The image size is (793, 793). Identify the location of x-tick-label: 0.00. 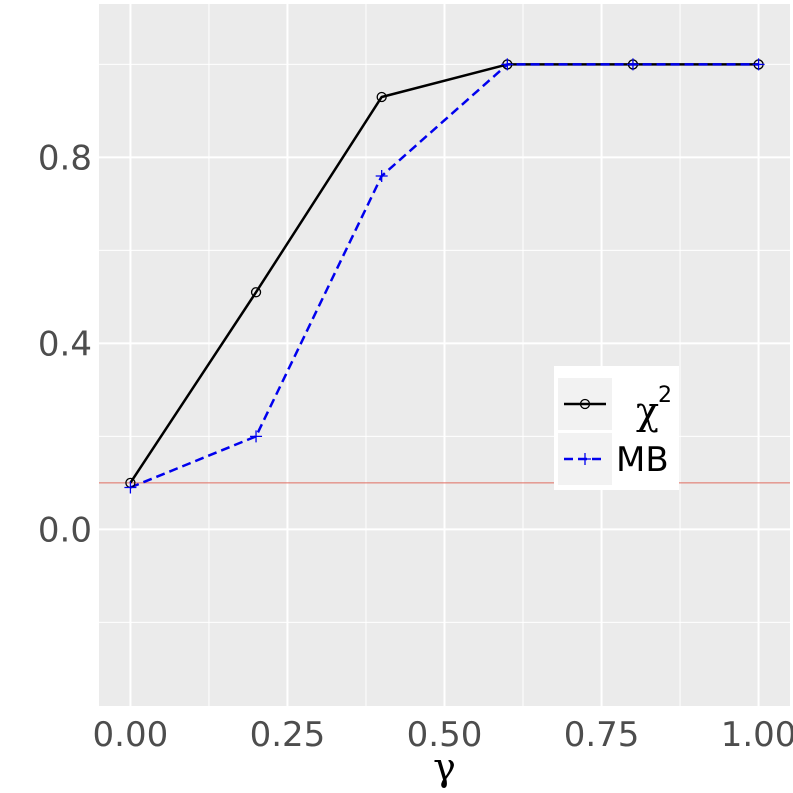
(131, 735).